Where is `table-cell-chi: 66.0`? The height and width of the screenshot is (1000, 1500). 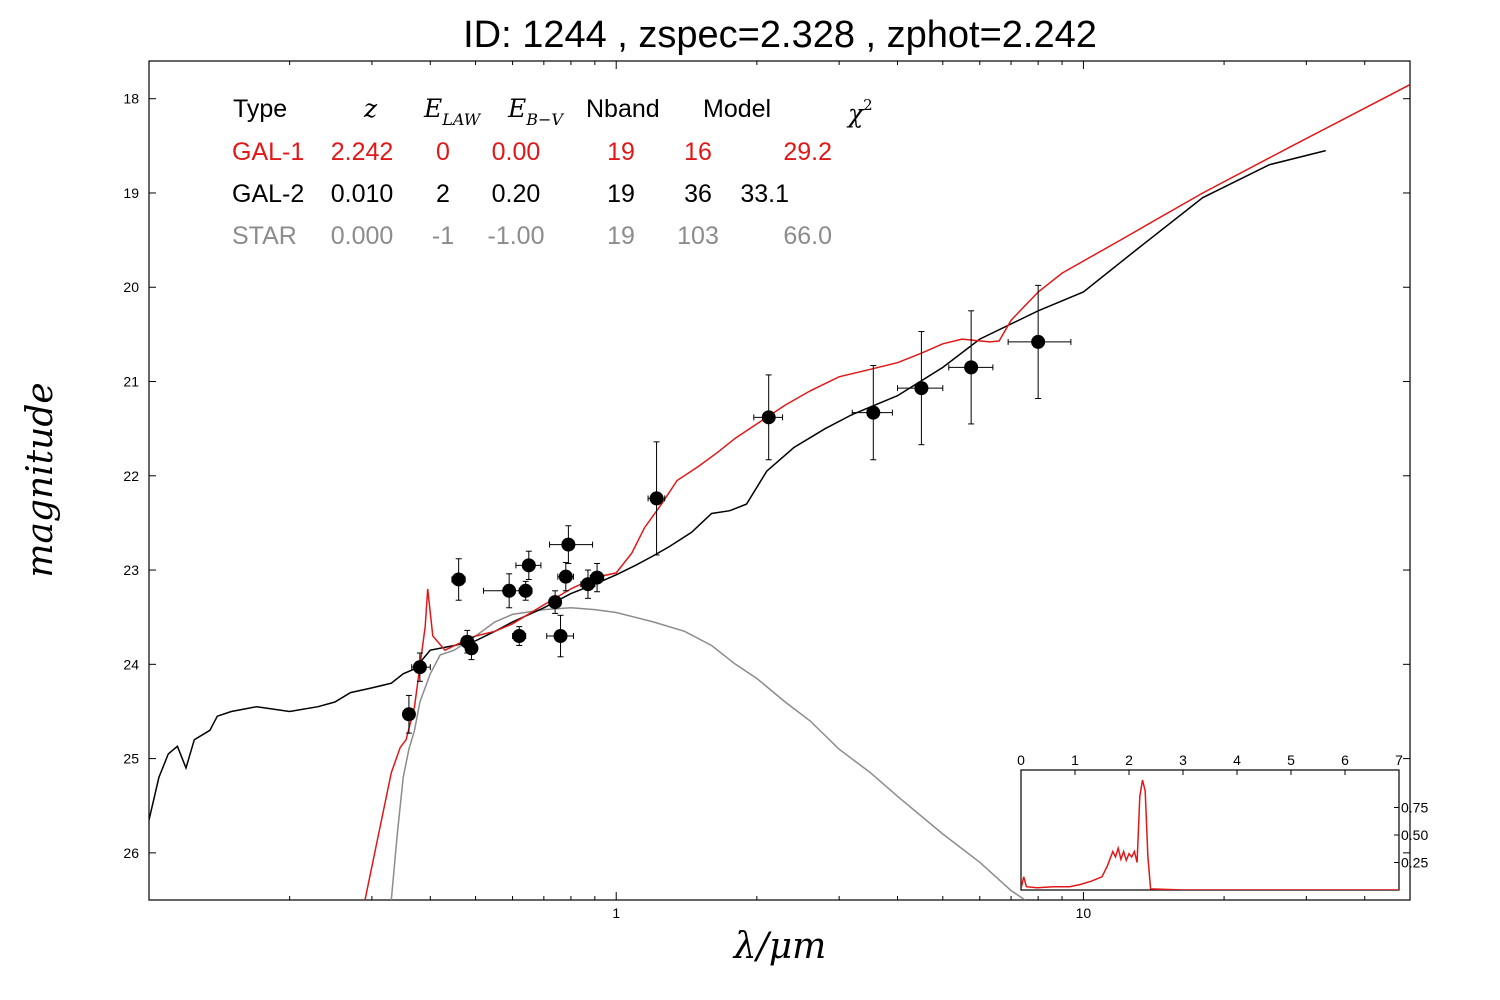
table-cell-chi: 66.0 is located at coordinates (807, 236).